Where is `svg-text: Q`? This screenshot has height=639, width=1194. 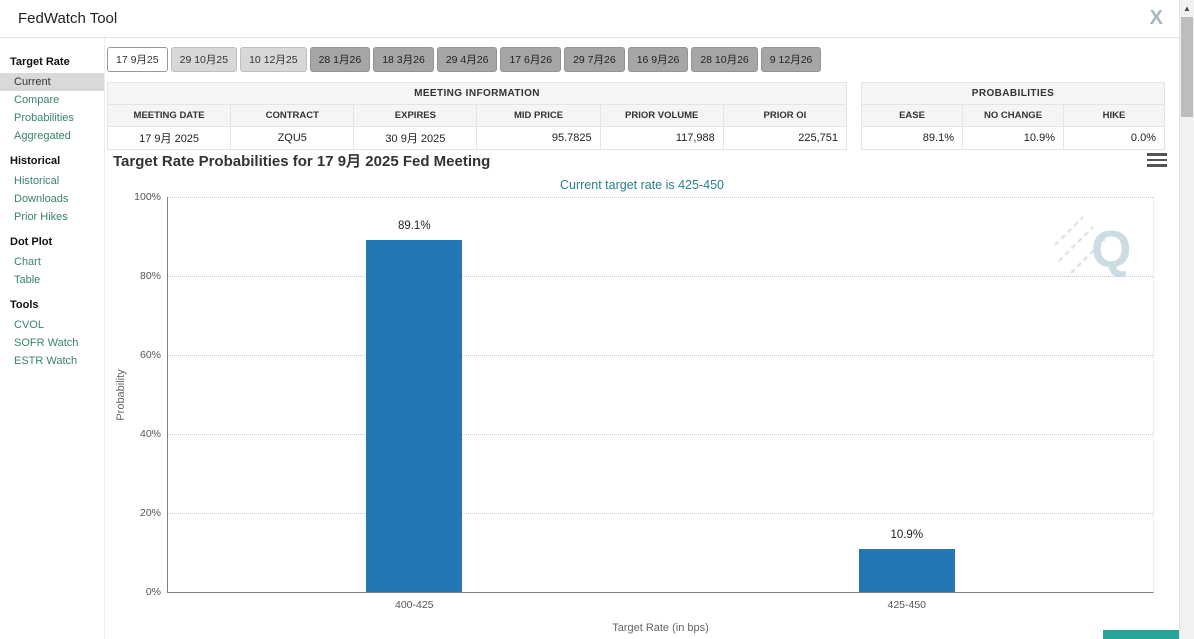
svg-text: Q is located at coordinates (1111, 250).